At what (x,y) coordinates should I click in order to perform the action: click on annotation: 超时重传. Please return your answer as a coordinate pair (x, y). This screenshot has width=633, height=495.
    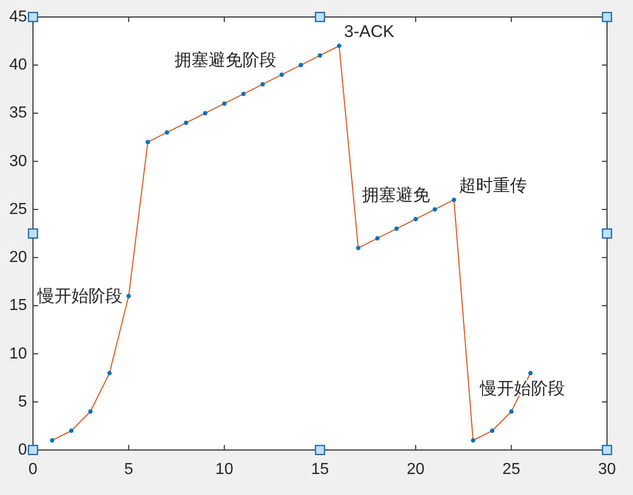
    Looking at the image, I should click on (492, 185).